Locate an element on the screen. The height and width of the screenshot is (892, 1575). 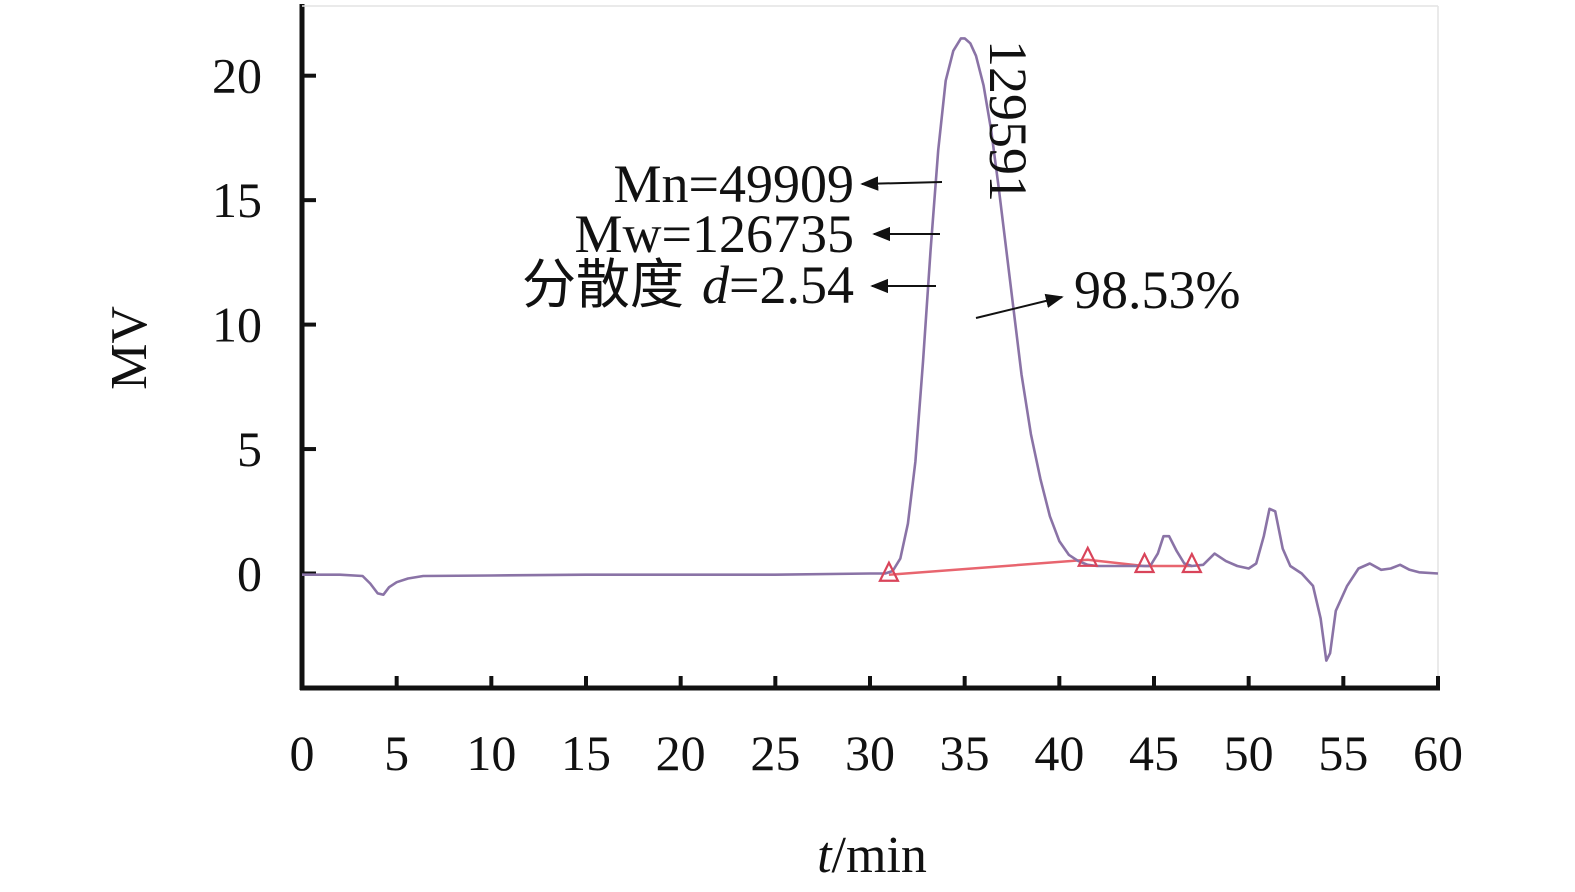
x-tick-label: 55 is located at coordinates (1343, 753).